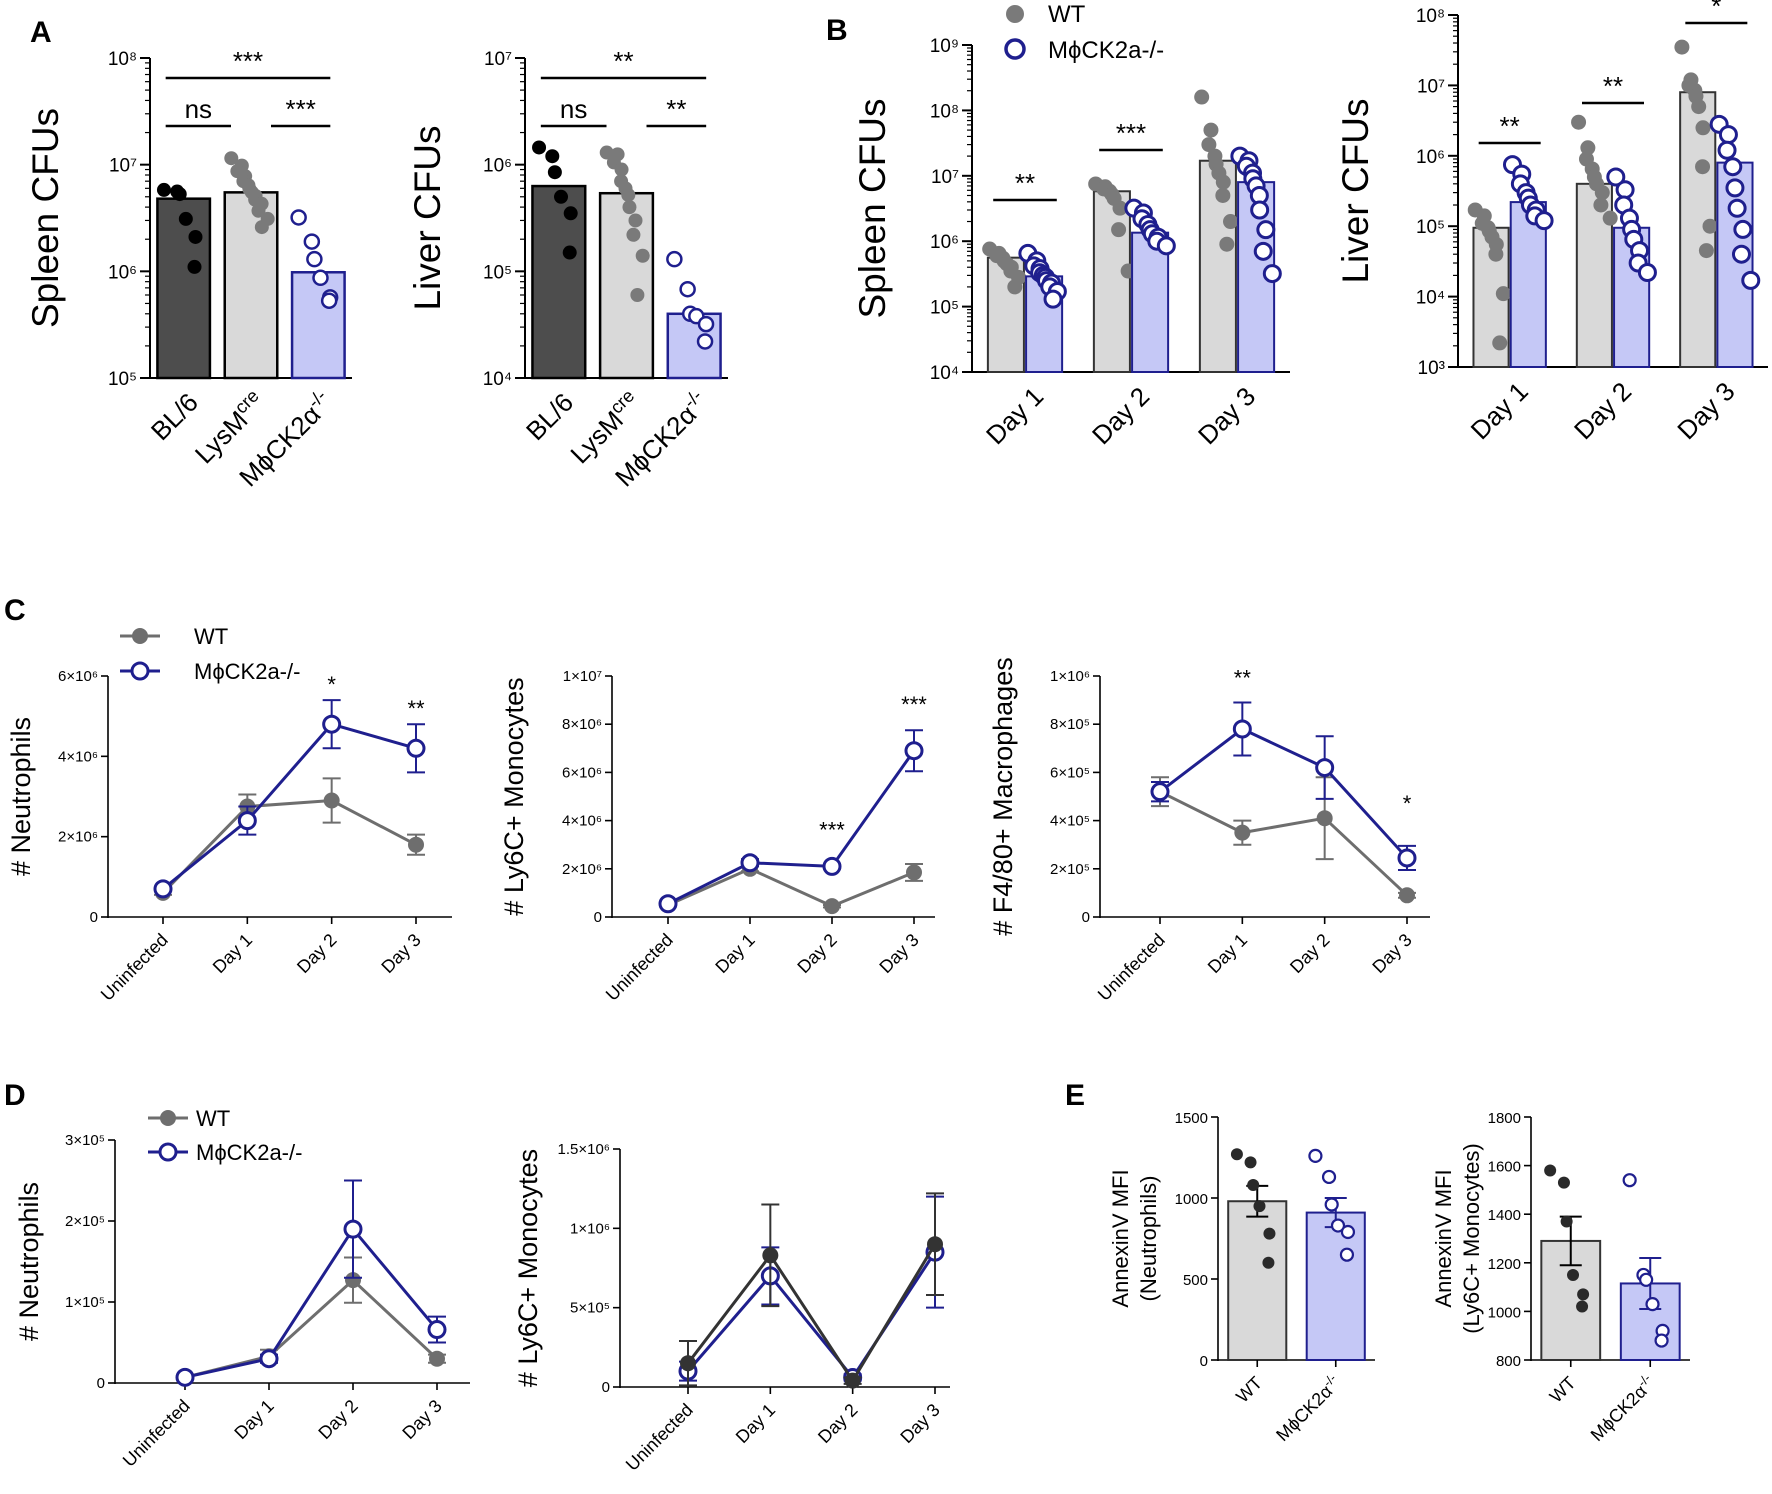 The width and height of the screenshot is (1772, 1494). Describe the element at coordinates (21, 796) in the screenshot. I see `y-axis-title: # Neutrophils` at that location.